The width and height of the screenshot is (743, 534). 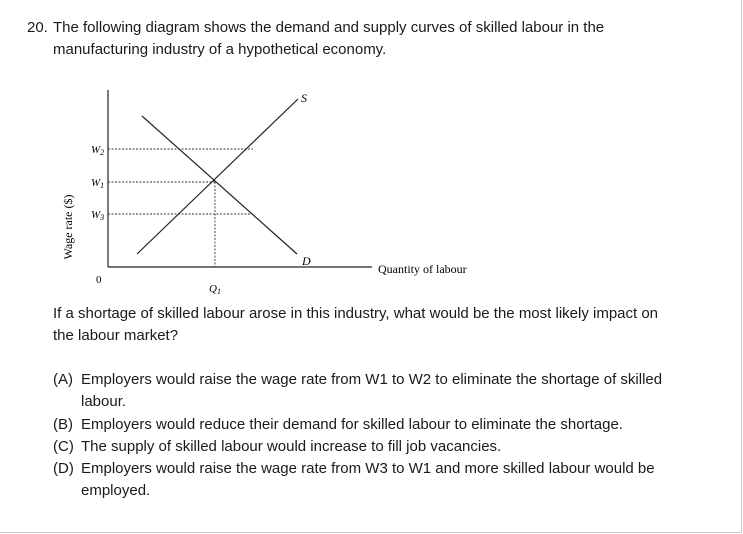 I want to click on option-c-letter: (C), so click(x=63, y=446).